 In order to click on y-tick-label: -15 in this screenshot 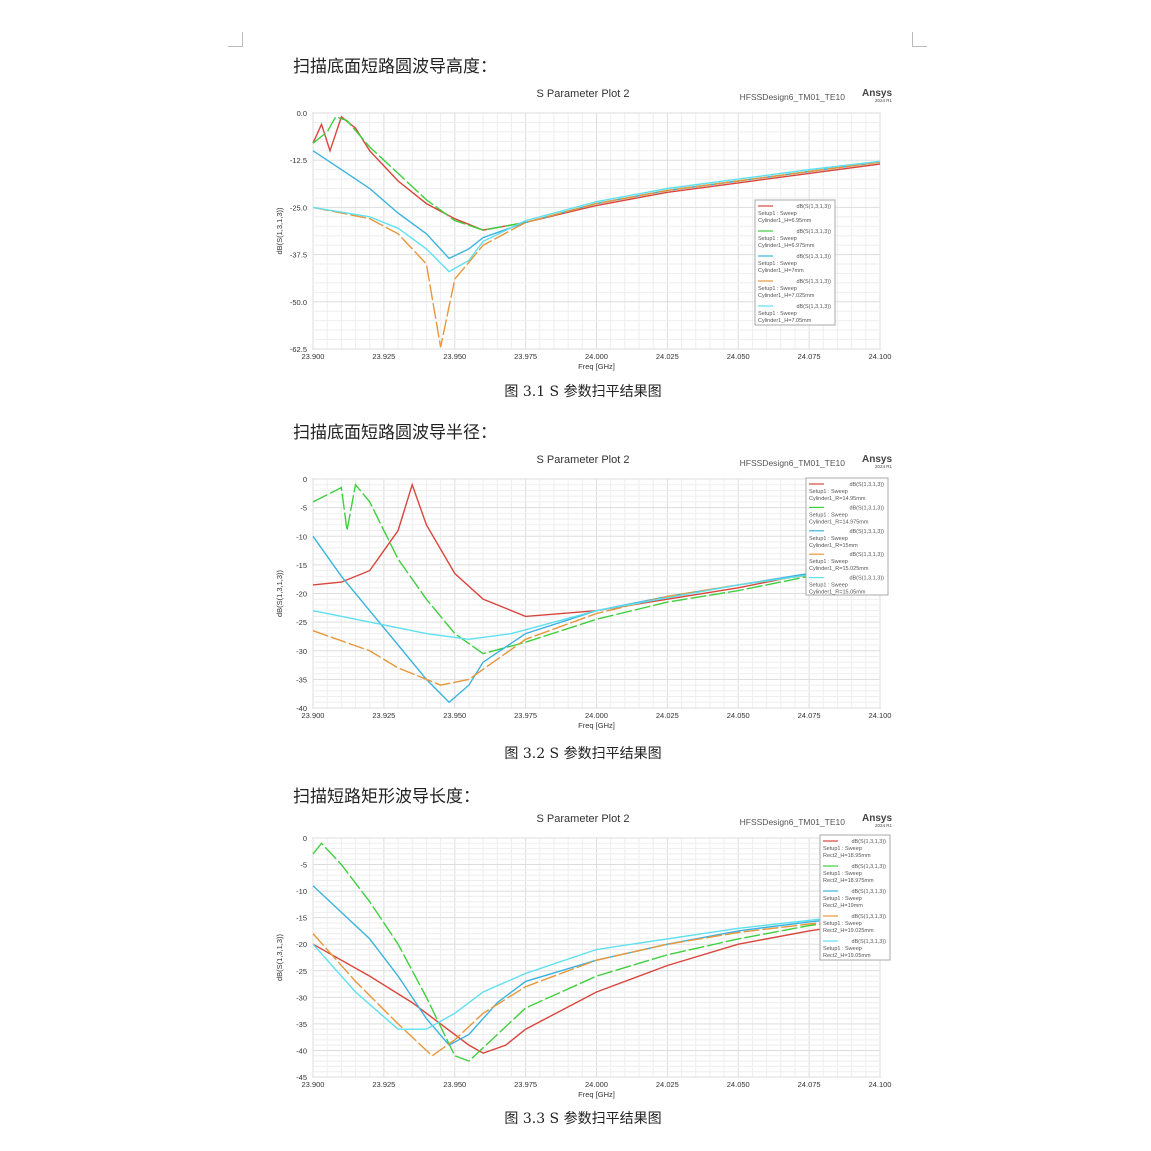, I will do `click(301, 918)`.